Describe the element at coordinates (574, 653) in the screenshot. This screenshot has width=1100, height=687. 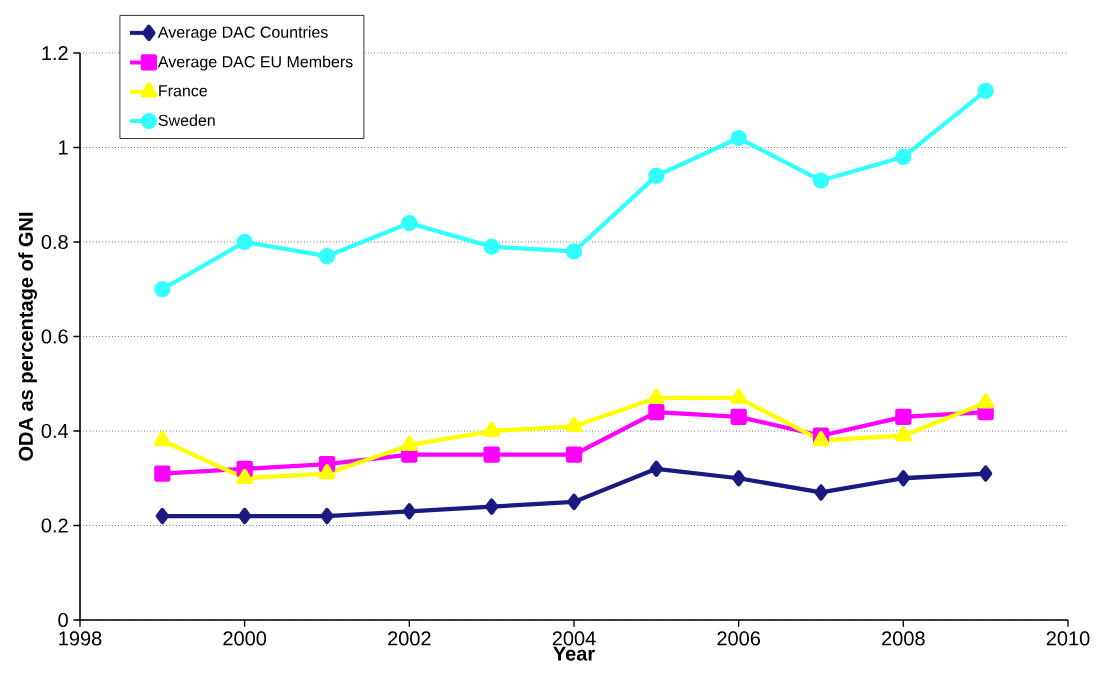
I see `x-axis-title: Year` at that location.